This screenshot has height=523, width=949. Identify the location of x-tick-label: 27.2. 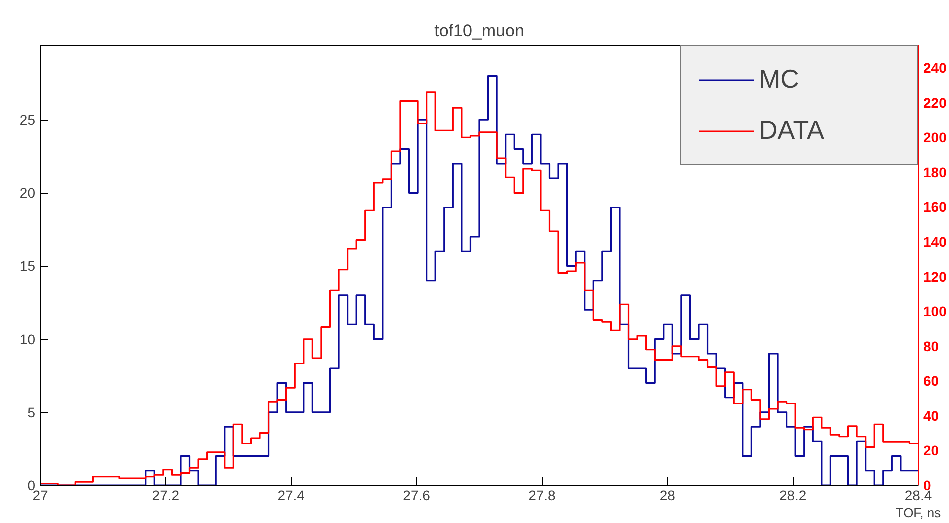
(166, 496).